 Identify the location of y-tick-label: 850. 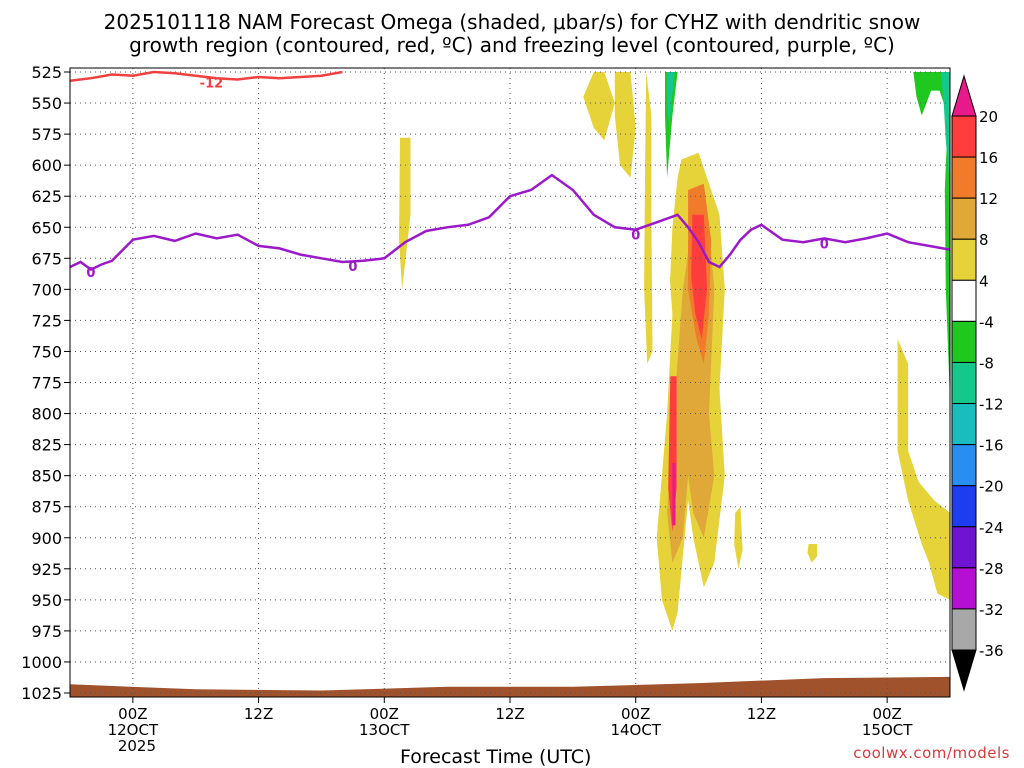
(46, 476).